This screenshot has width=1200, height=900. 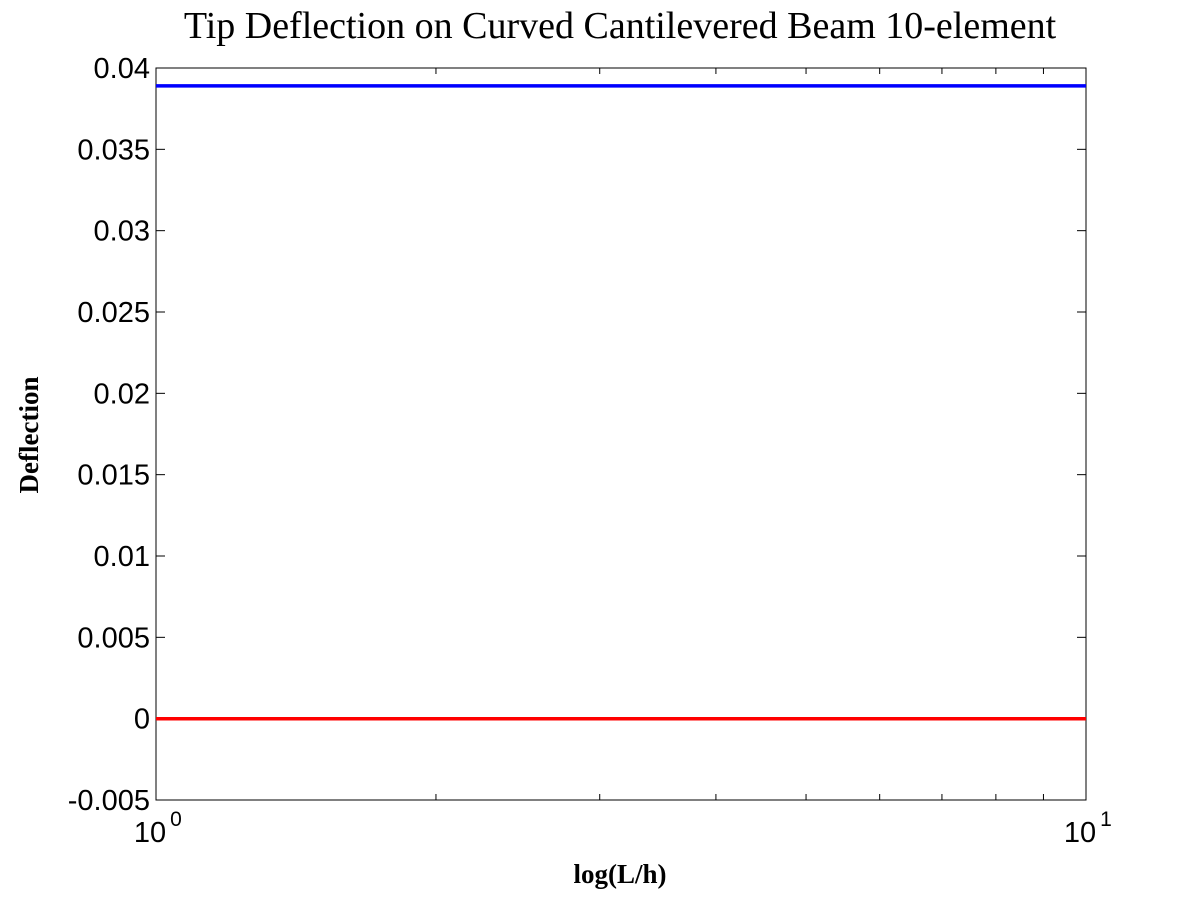 I want to click on y-tick-label: 0.005, so click(x=113, y=638).